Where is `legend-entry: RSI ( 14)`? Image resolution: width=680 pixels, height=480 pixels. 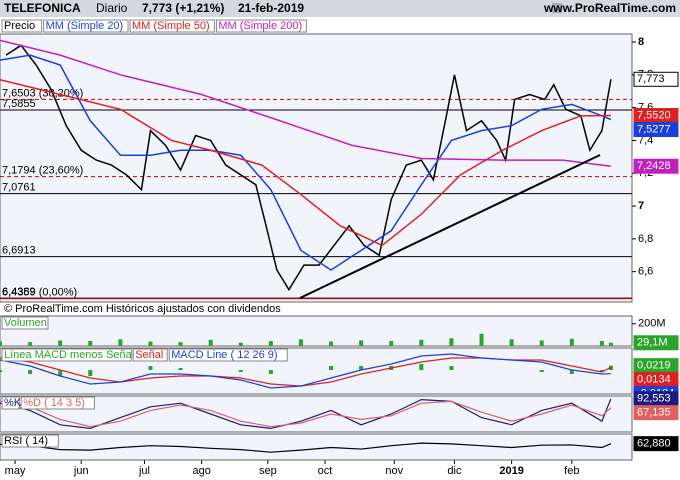
legend-entry: RSI ( 14) is located at coordinates (26, 441).